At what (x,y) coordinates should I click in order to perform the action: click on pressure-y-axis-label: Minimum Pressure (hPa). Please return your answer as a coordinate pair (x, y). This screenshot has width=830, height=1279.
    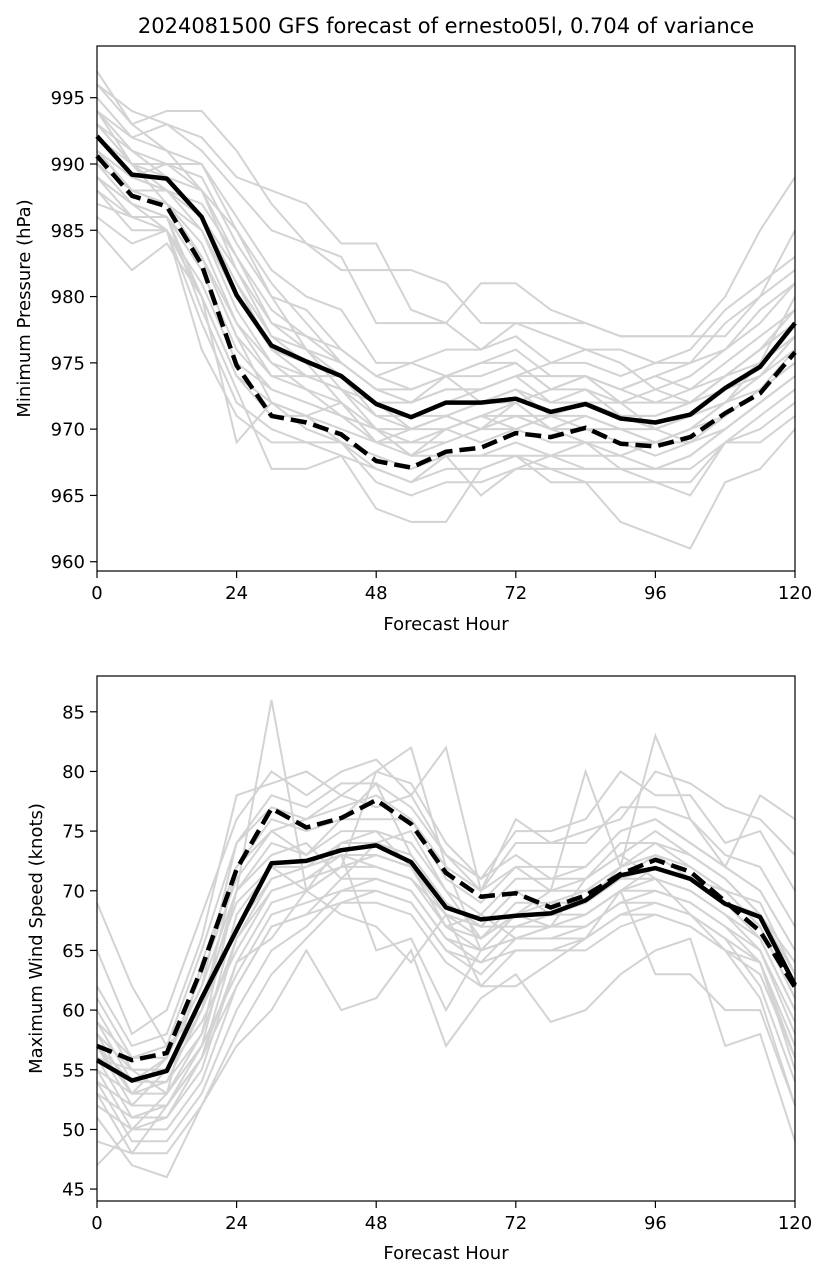
    Looking at the image, I should click on (24, 308).